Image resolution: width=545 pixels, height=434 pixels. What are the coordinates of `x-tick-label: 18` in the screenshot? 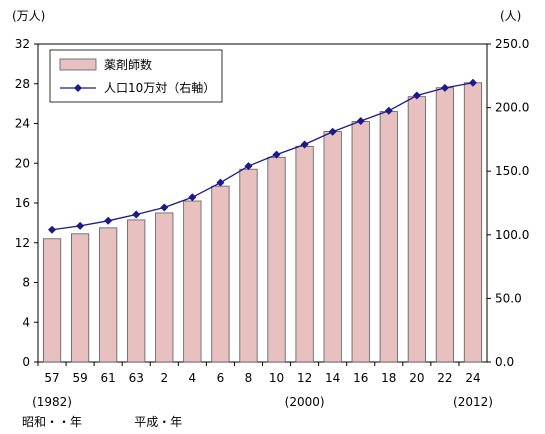 It's located at (388, 378).